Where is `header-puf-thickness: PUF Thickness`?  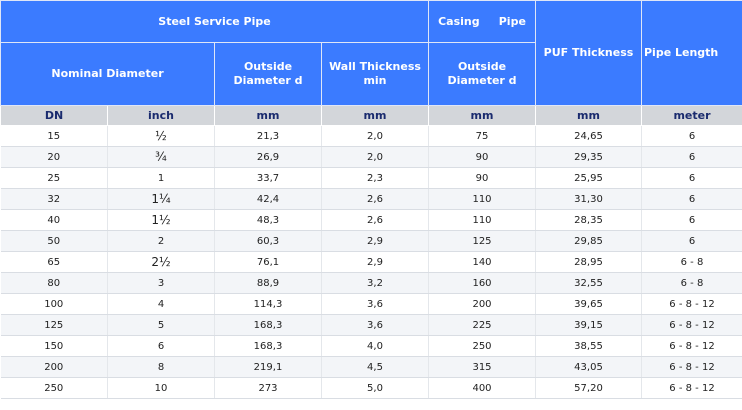
header-puf-thickness: PUF Thickness is located at coordinates (588, 53).